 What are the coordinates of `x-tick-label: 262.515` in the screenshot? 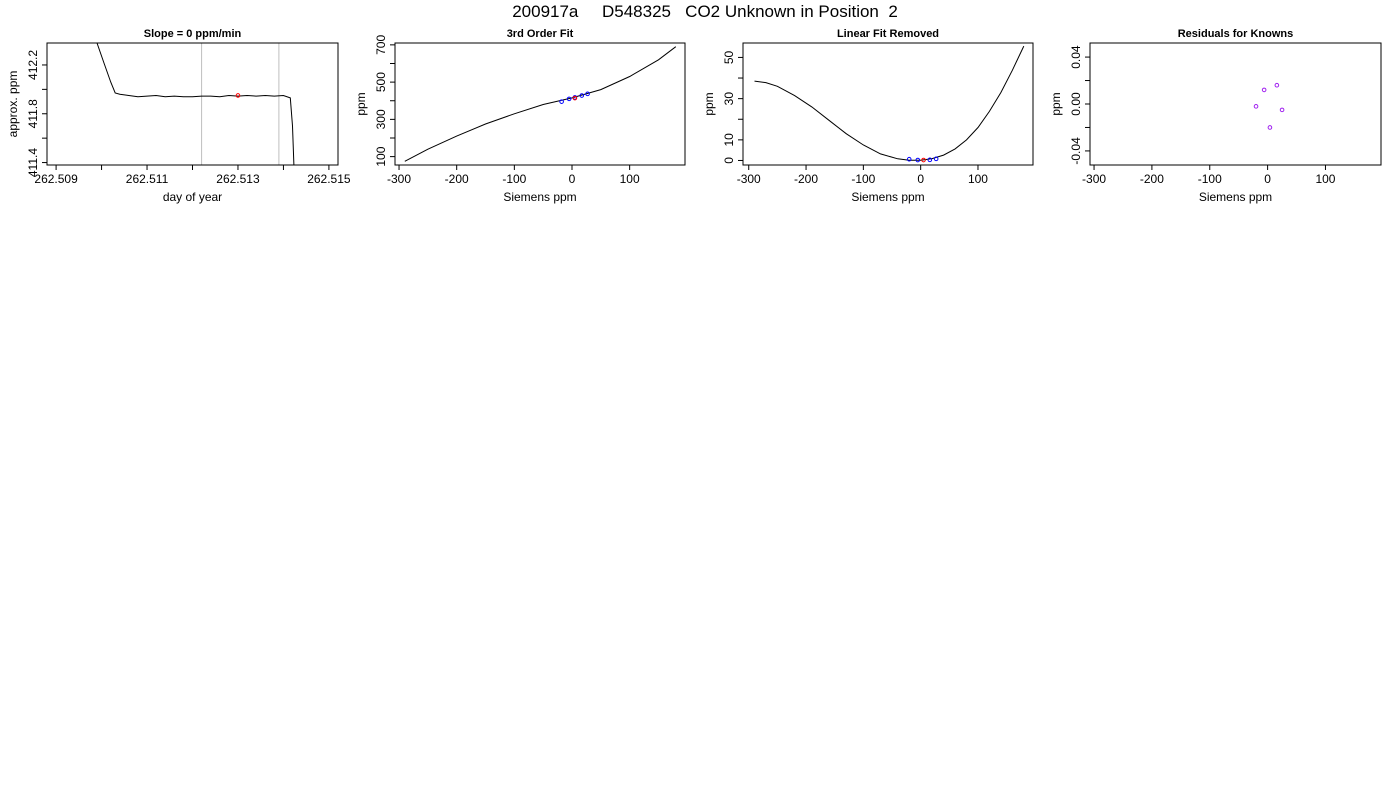 It's located at (329, 179).